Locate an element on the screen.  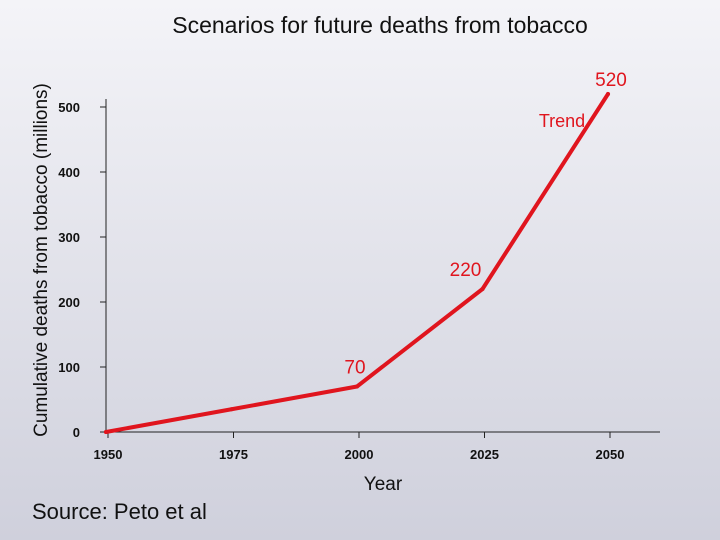
y-tick-label: 200 is located at coordinates (69, 302).